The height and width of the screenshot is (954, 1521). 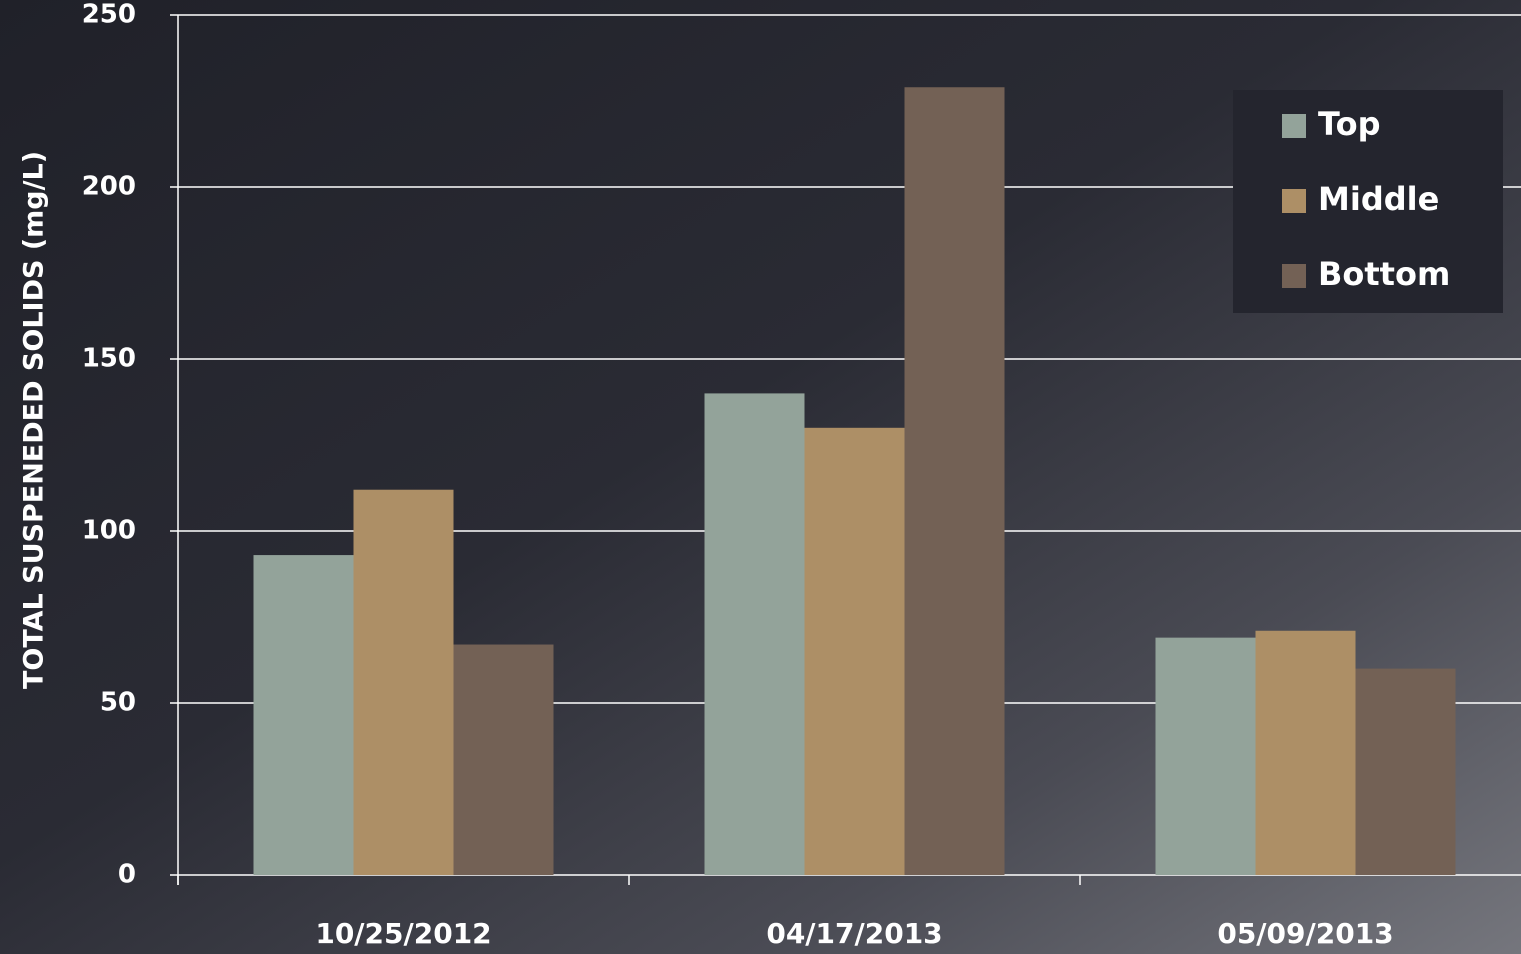 I want to click on y-axis-label: TOTAL SUSPENEDED SOLIDS (mg/L), so click(x=34, y=420).